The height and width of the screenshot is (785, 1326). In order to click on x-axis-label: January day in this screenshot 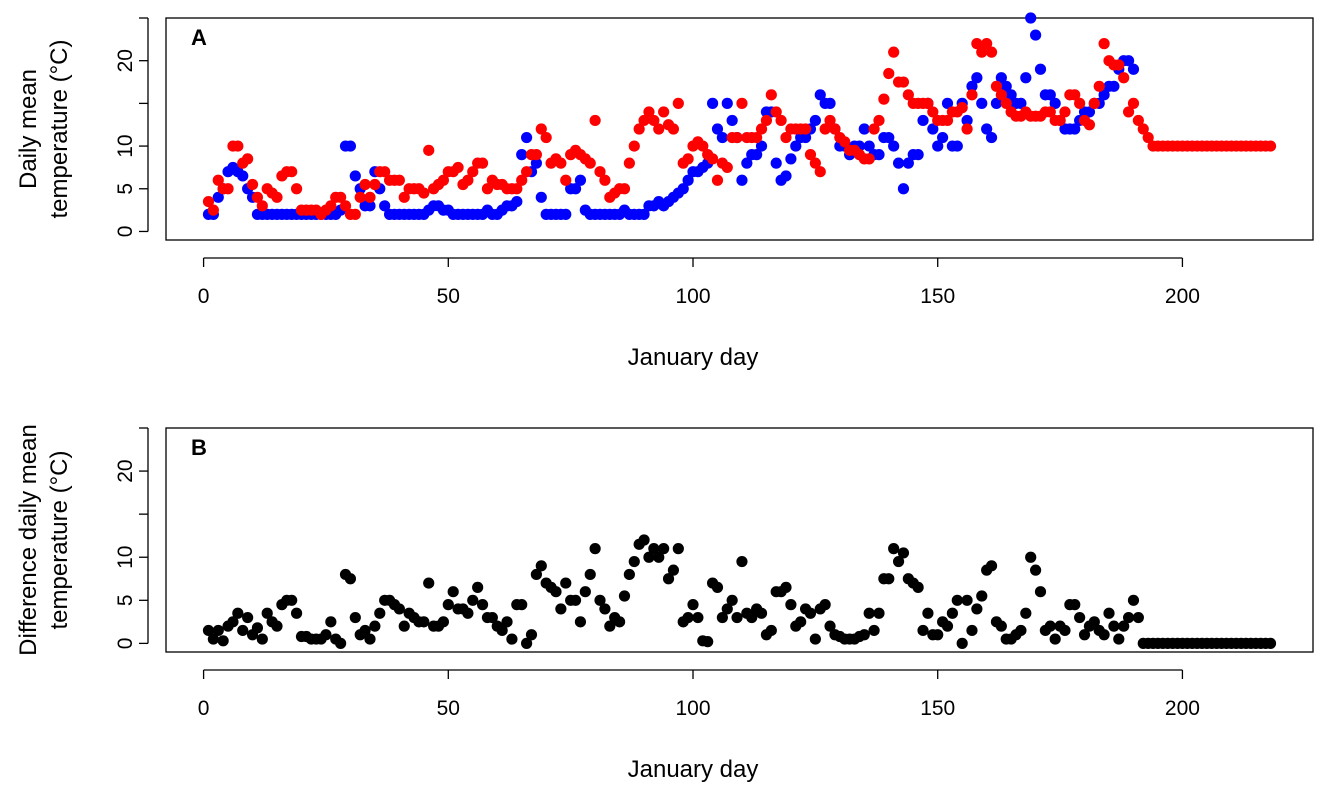, I will do `click(693, 357)`.